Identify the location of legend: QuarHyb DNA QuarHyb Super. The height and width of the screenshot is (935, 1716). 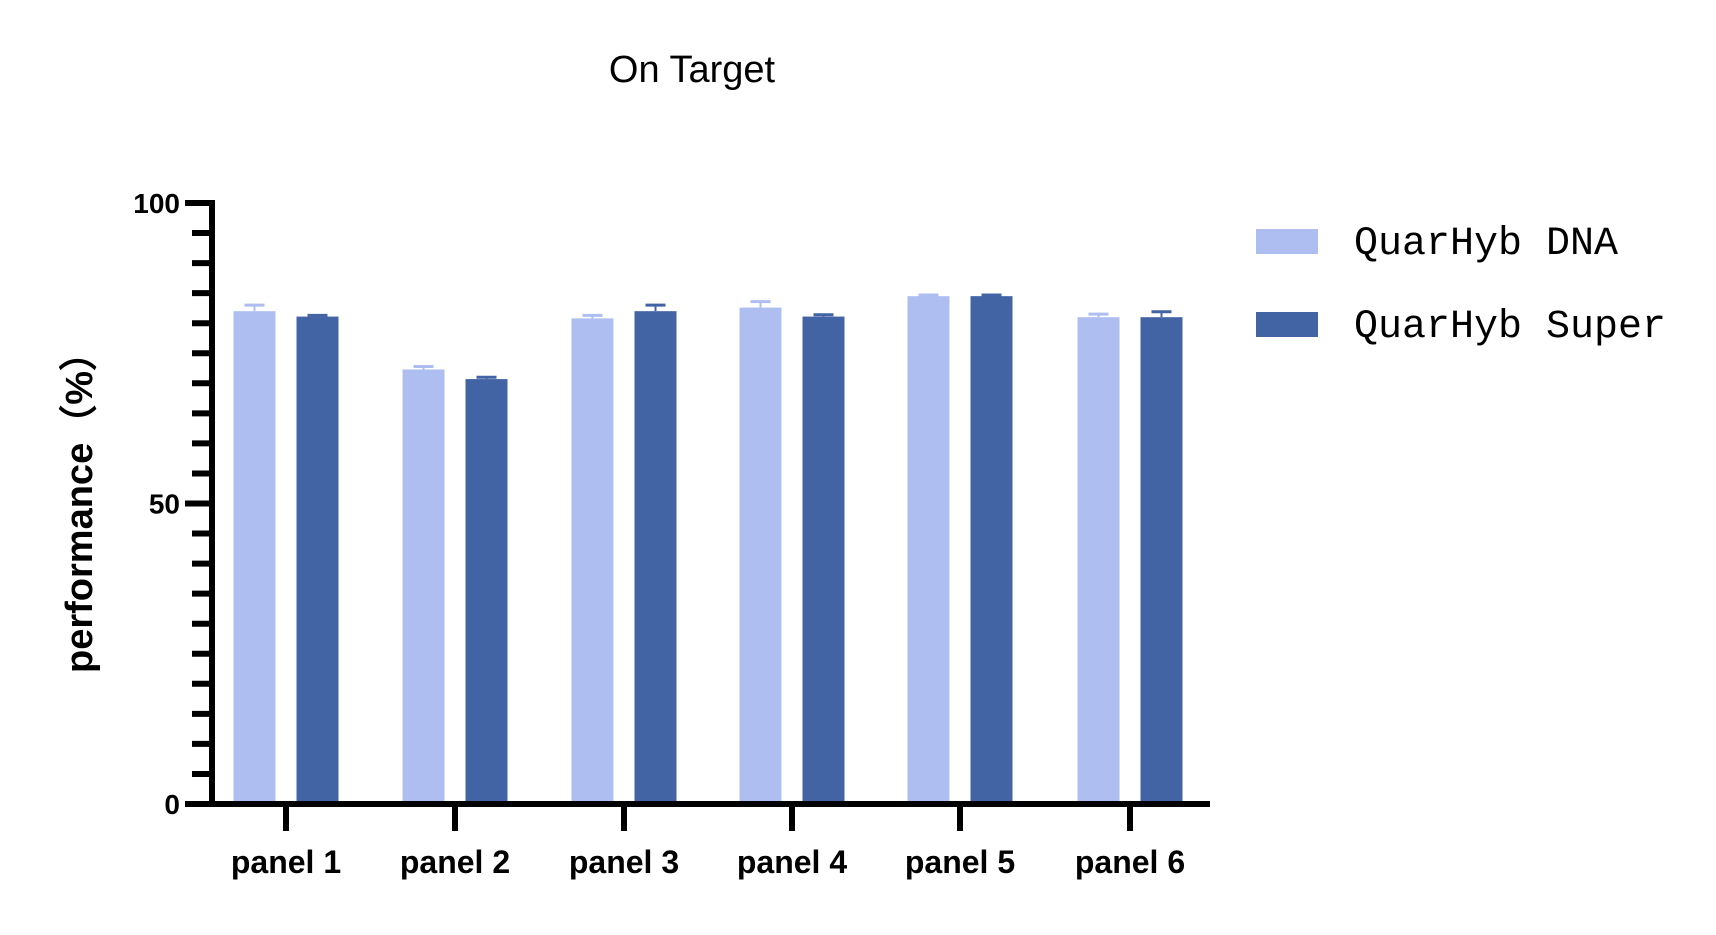
(1461, 286).